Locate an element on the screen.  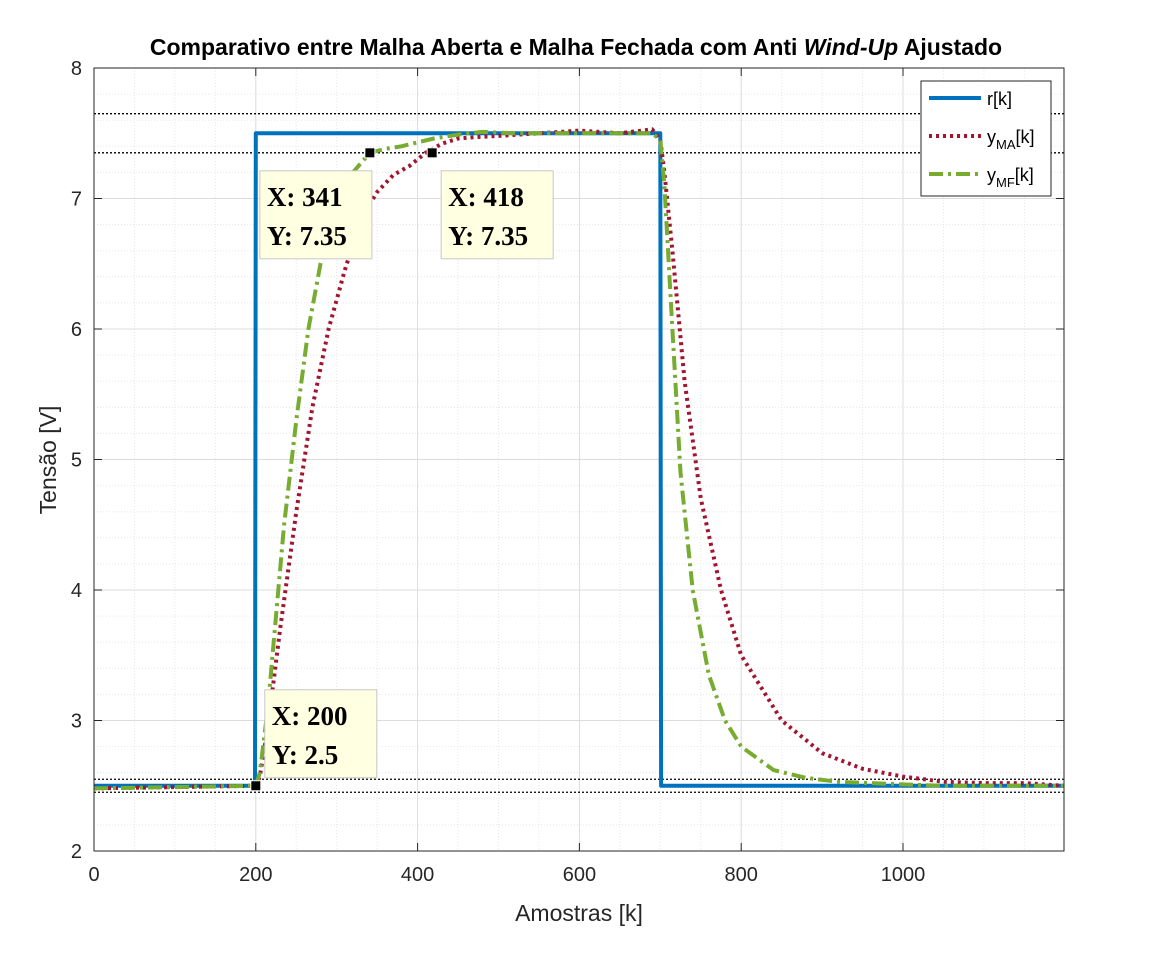
y-tick-label: 5 is located at coordinates (76, 461).